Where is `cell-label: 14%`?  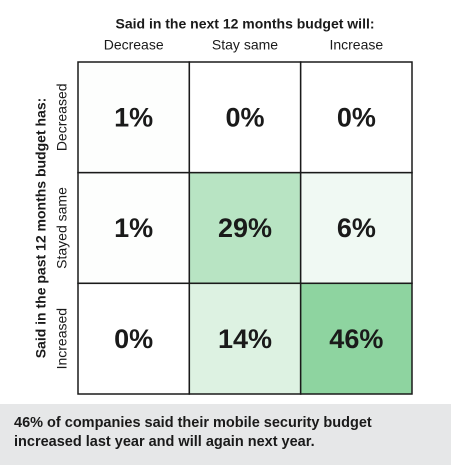 cell-label: 14% is located at coordinates (245, 339).